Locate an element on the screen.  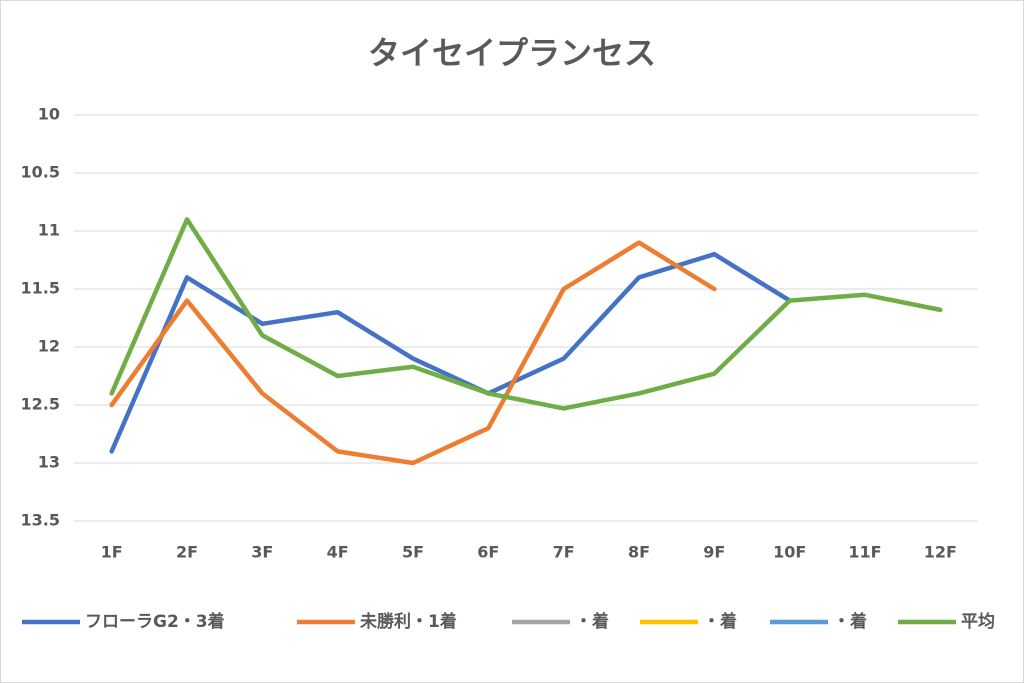
x-tick-label: 8F is located at coordinates (639, 552).